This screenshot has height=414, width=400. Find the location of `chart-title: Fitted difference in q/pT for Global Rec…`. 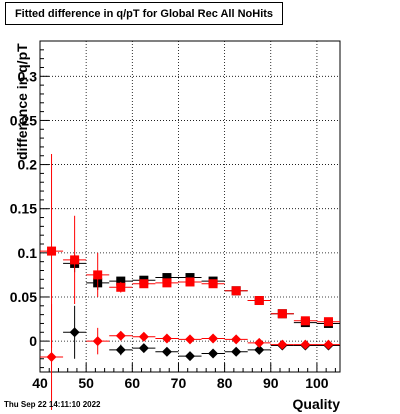

chart-title: Fitted difference in q/pT for Global Rec… is located at coordinates (144, 13).